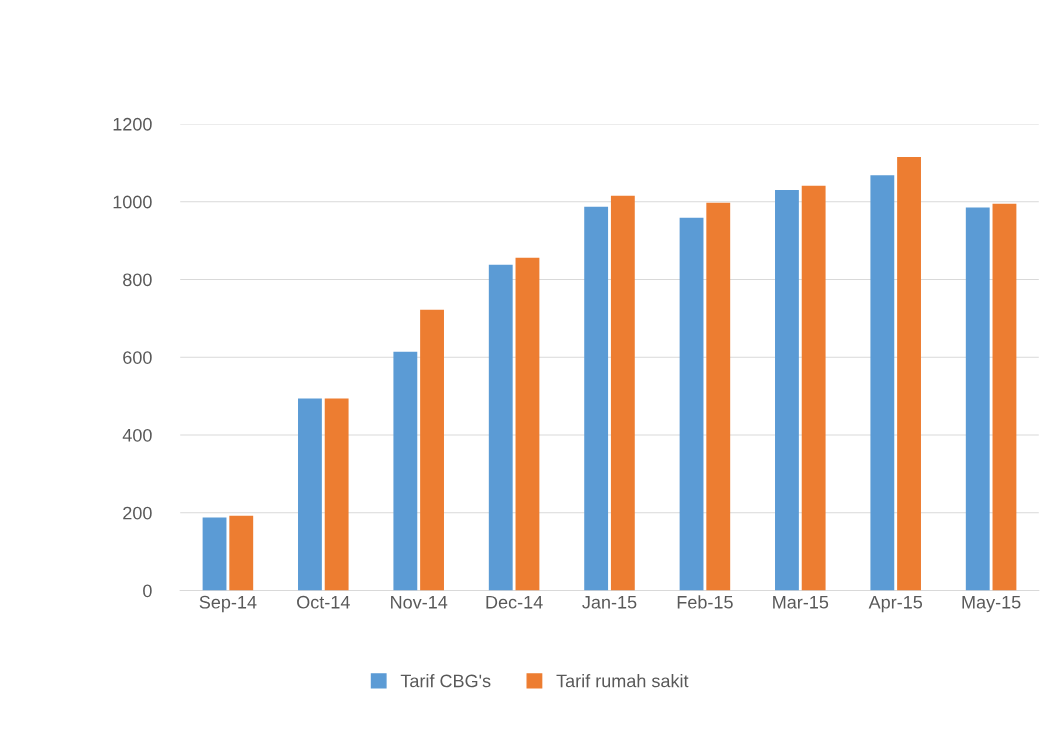 Image resolution: width=1060 pixels, height=729 pixels. Describe the element at coordinates (147, 591) in the screenshot. I see `y-tick-label: 0` at that location.